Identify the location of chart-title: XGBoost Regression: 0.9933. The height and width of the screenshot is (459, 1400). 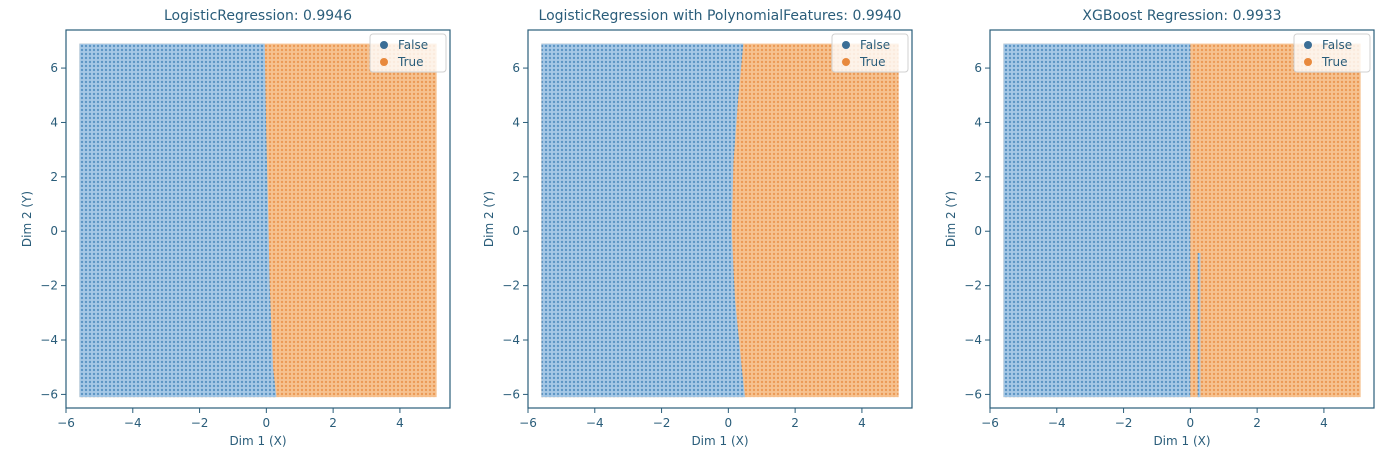
(1181, 16).